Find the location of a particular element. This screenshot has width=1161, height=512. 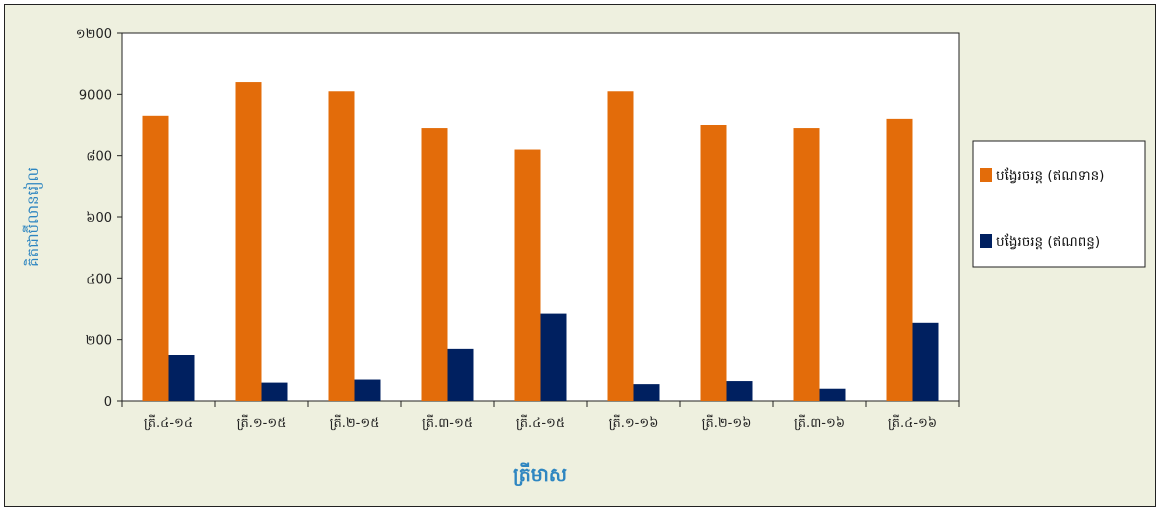

y-tick-label: 9000 is located at coordinates (95, 95).